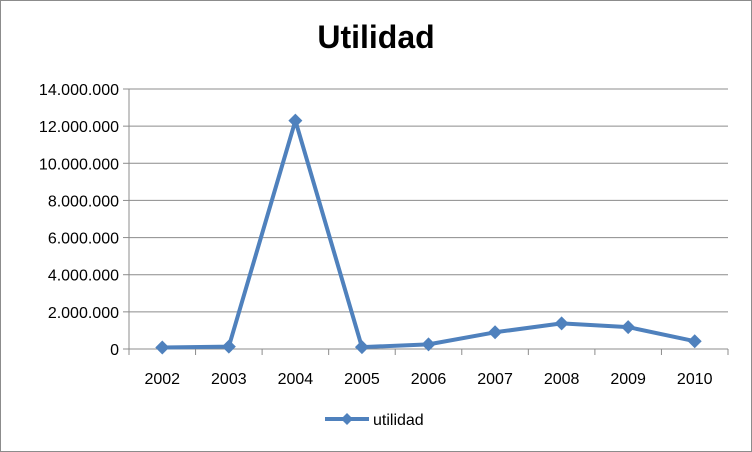 This screenshot has width=752, height=452. What do you see at coordinates (229, 379) in the screenshot?
I see `x-tick-label: 2003` at bounding box center [229, 379].